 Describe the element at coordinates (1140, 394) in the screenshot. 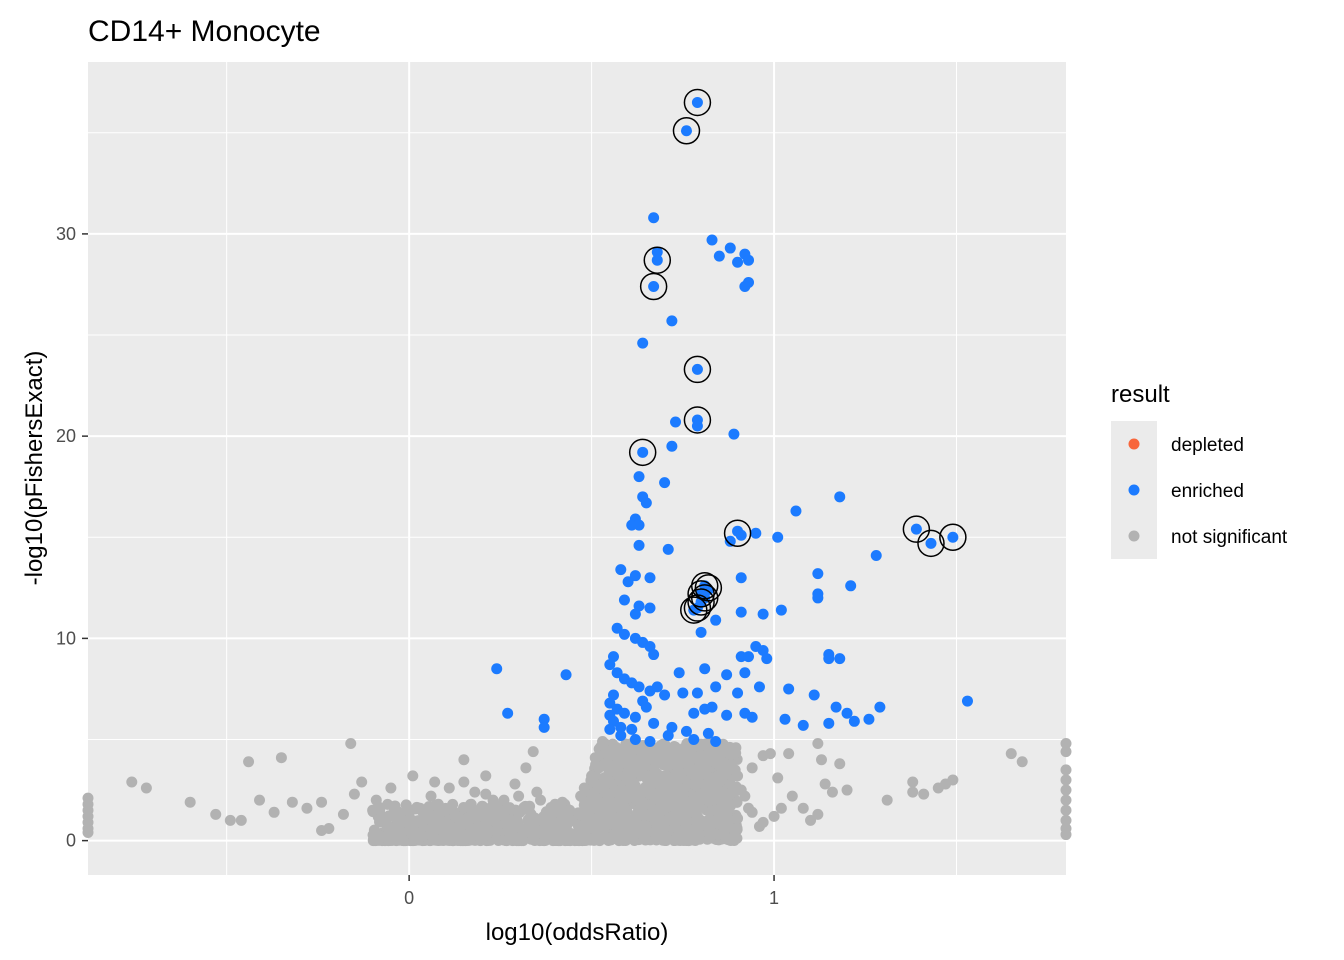

I see `legend-title: result` at that location.